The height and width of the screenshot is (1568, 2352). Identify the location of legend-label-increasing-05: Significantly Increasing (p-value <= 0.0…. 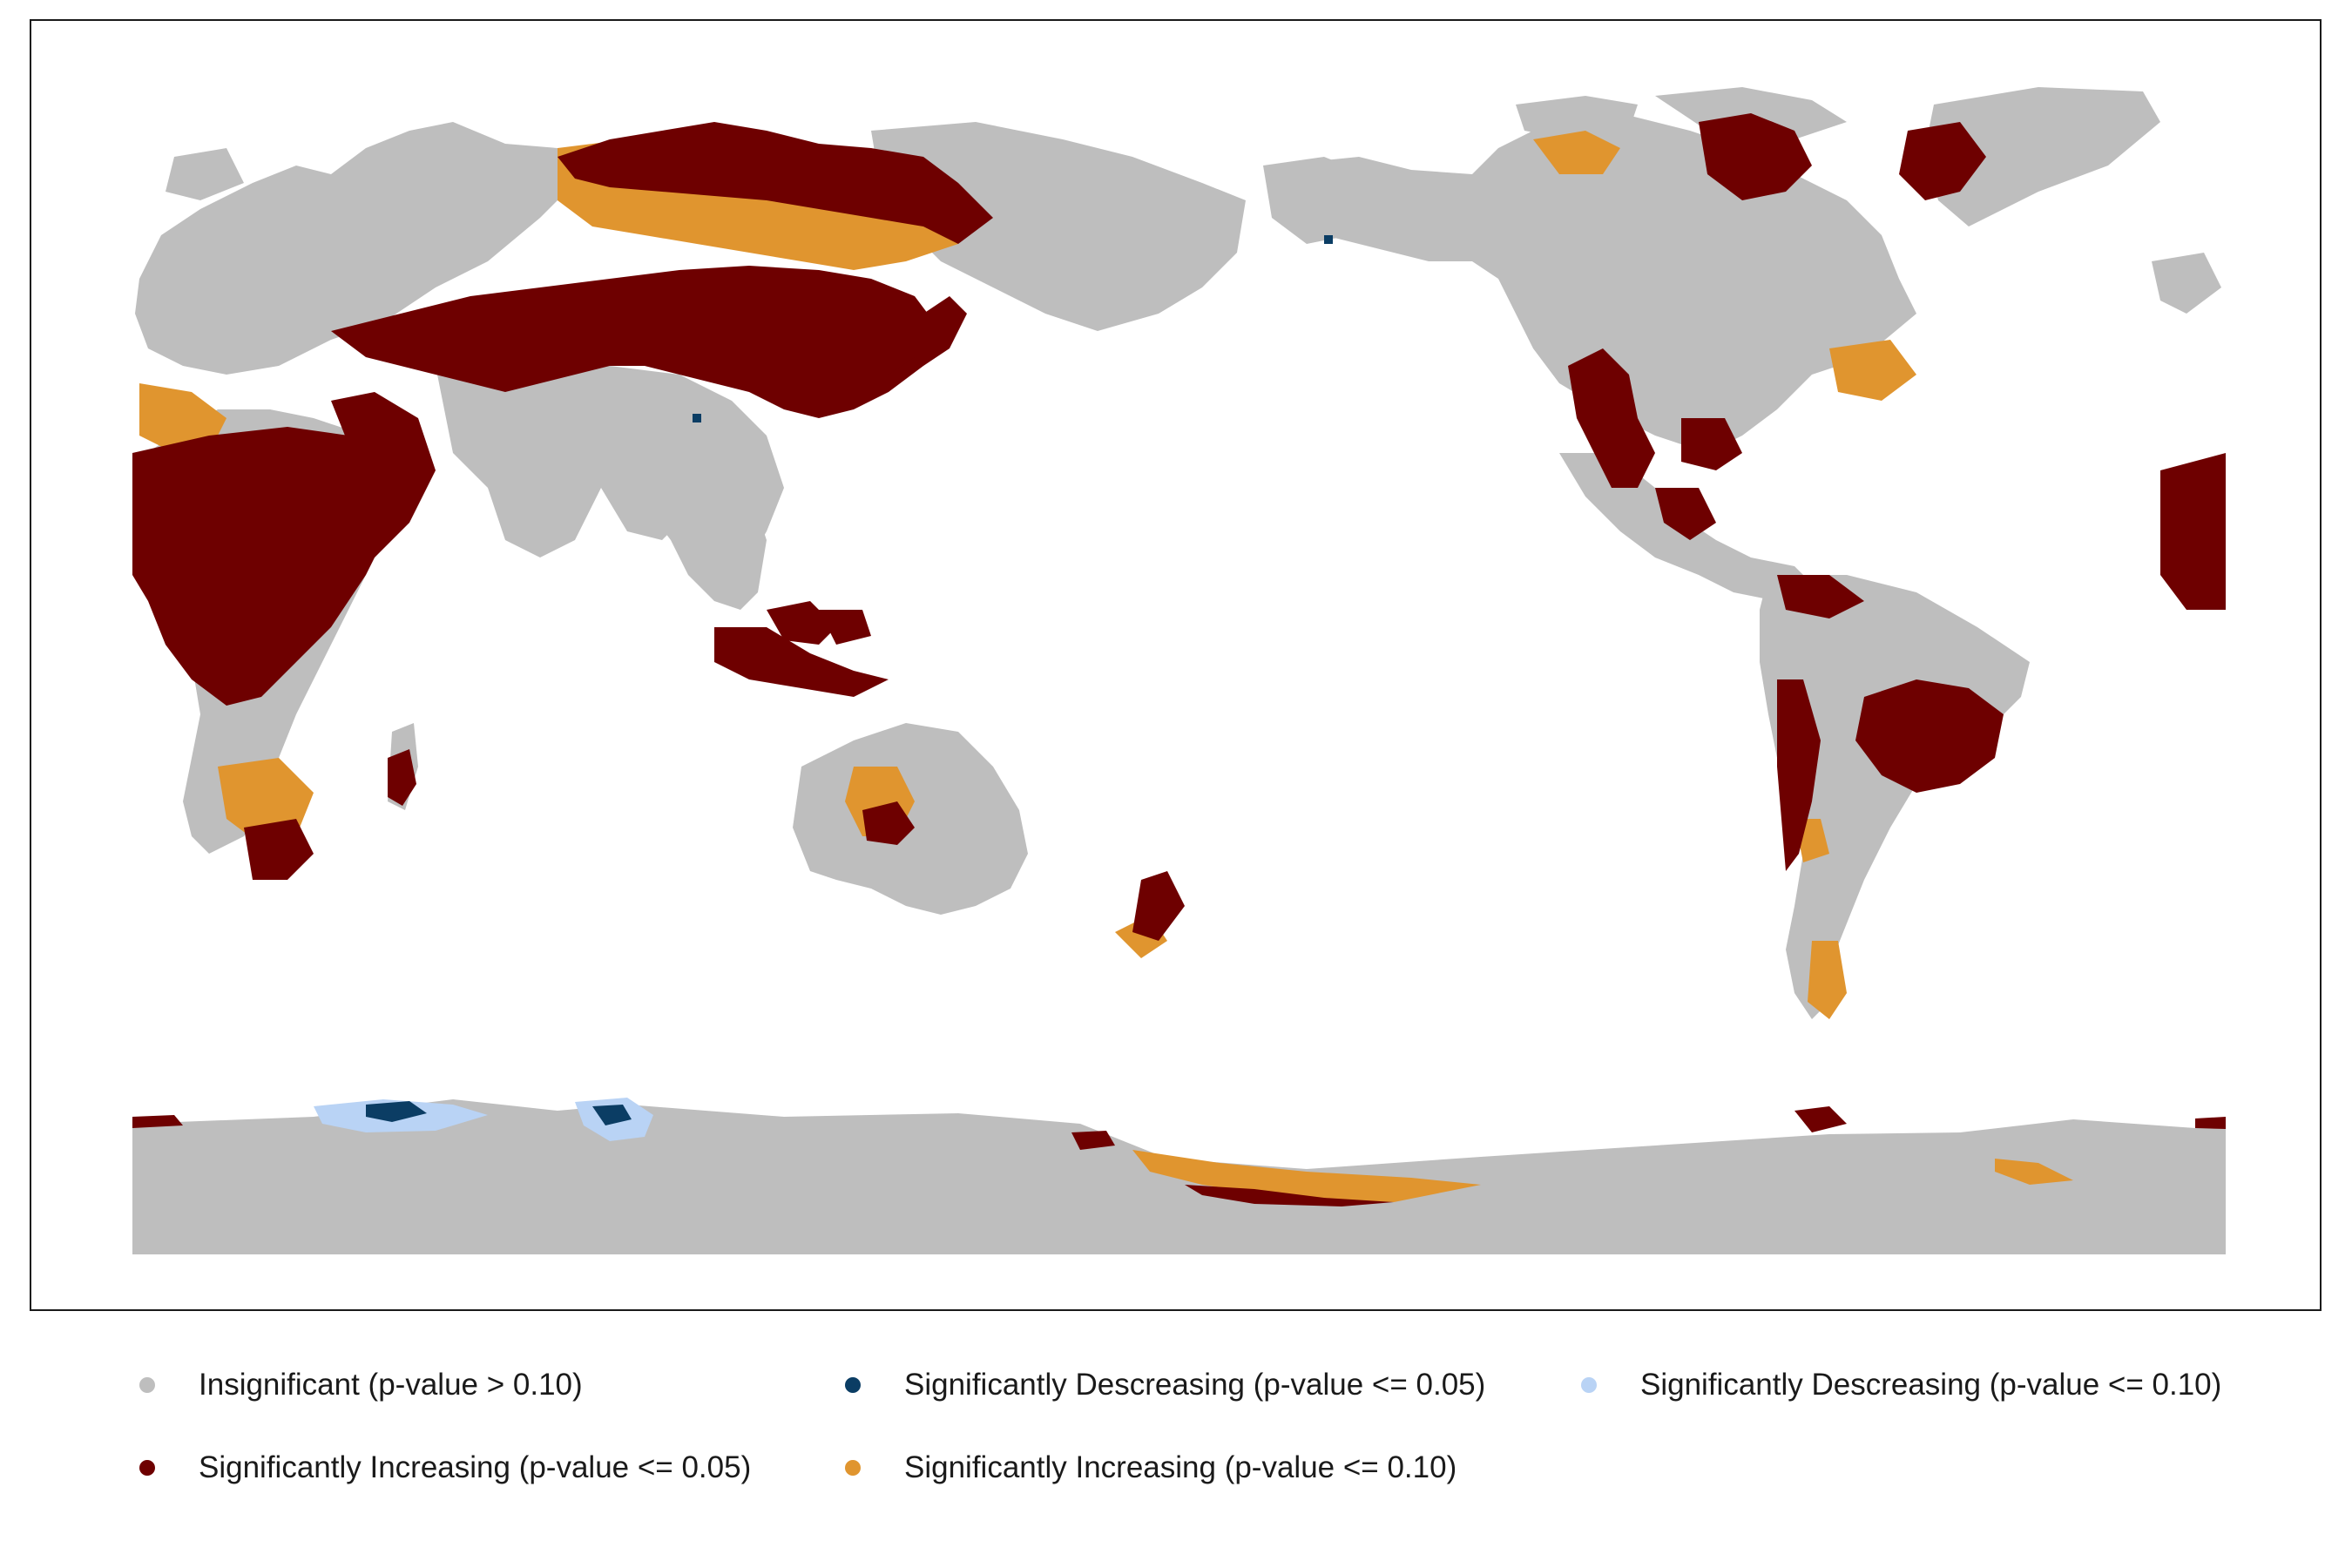
(475, 1467).